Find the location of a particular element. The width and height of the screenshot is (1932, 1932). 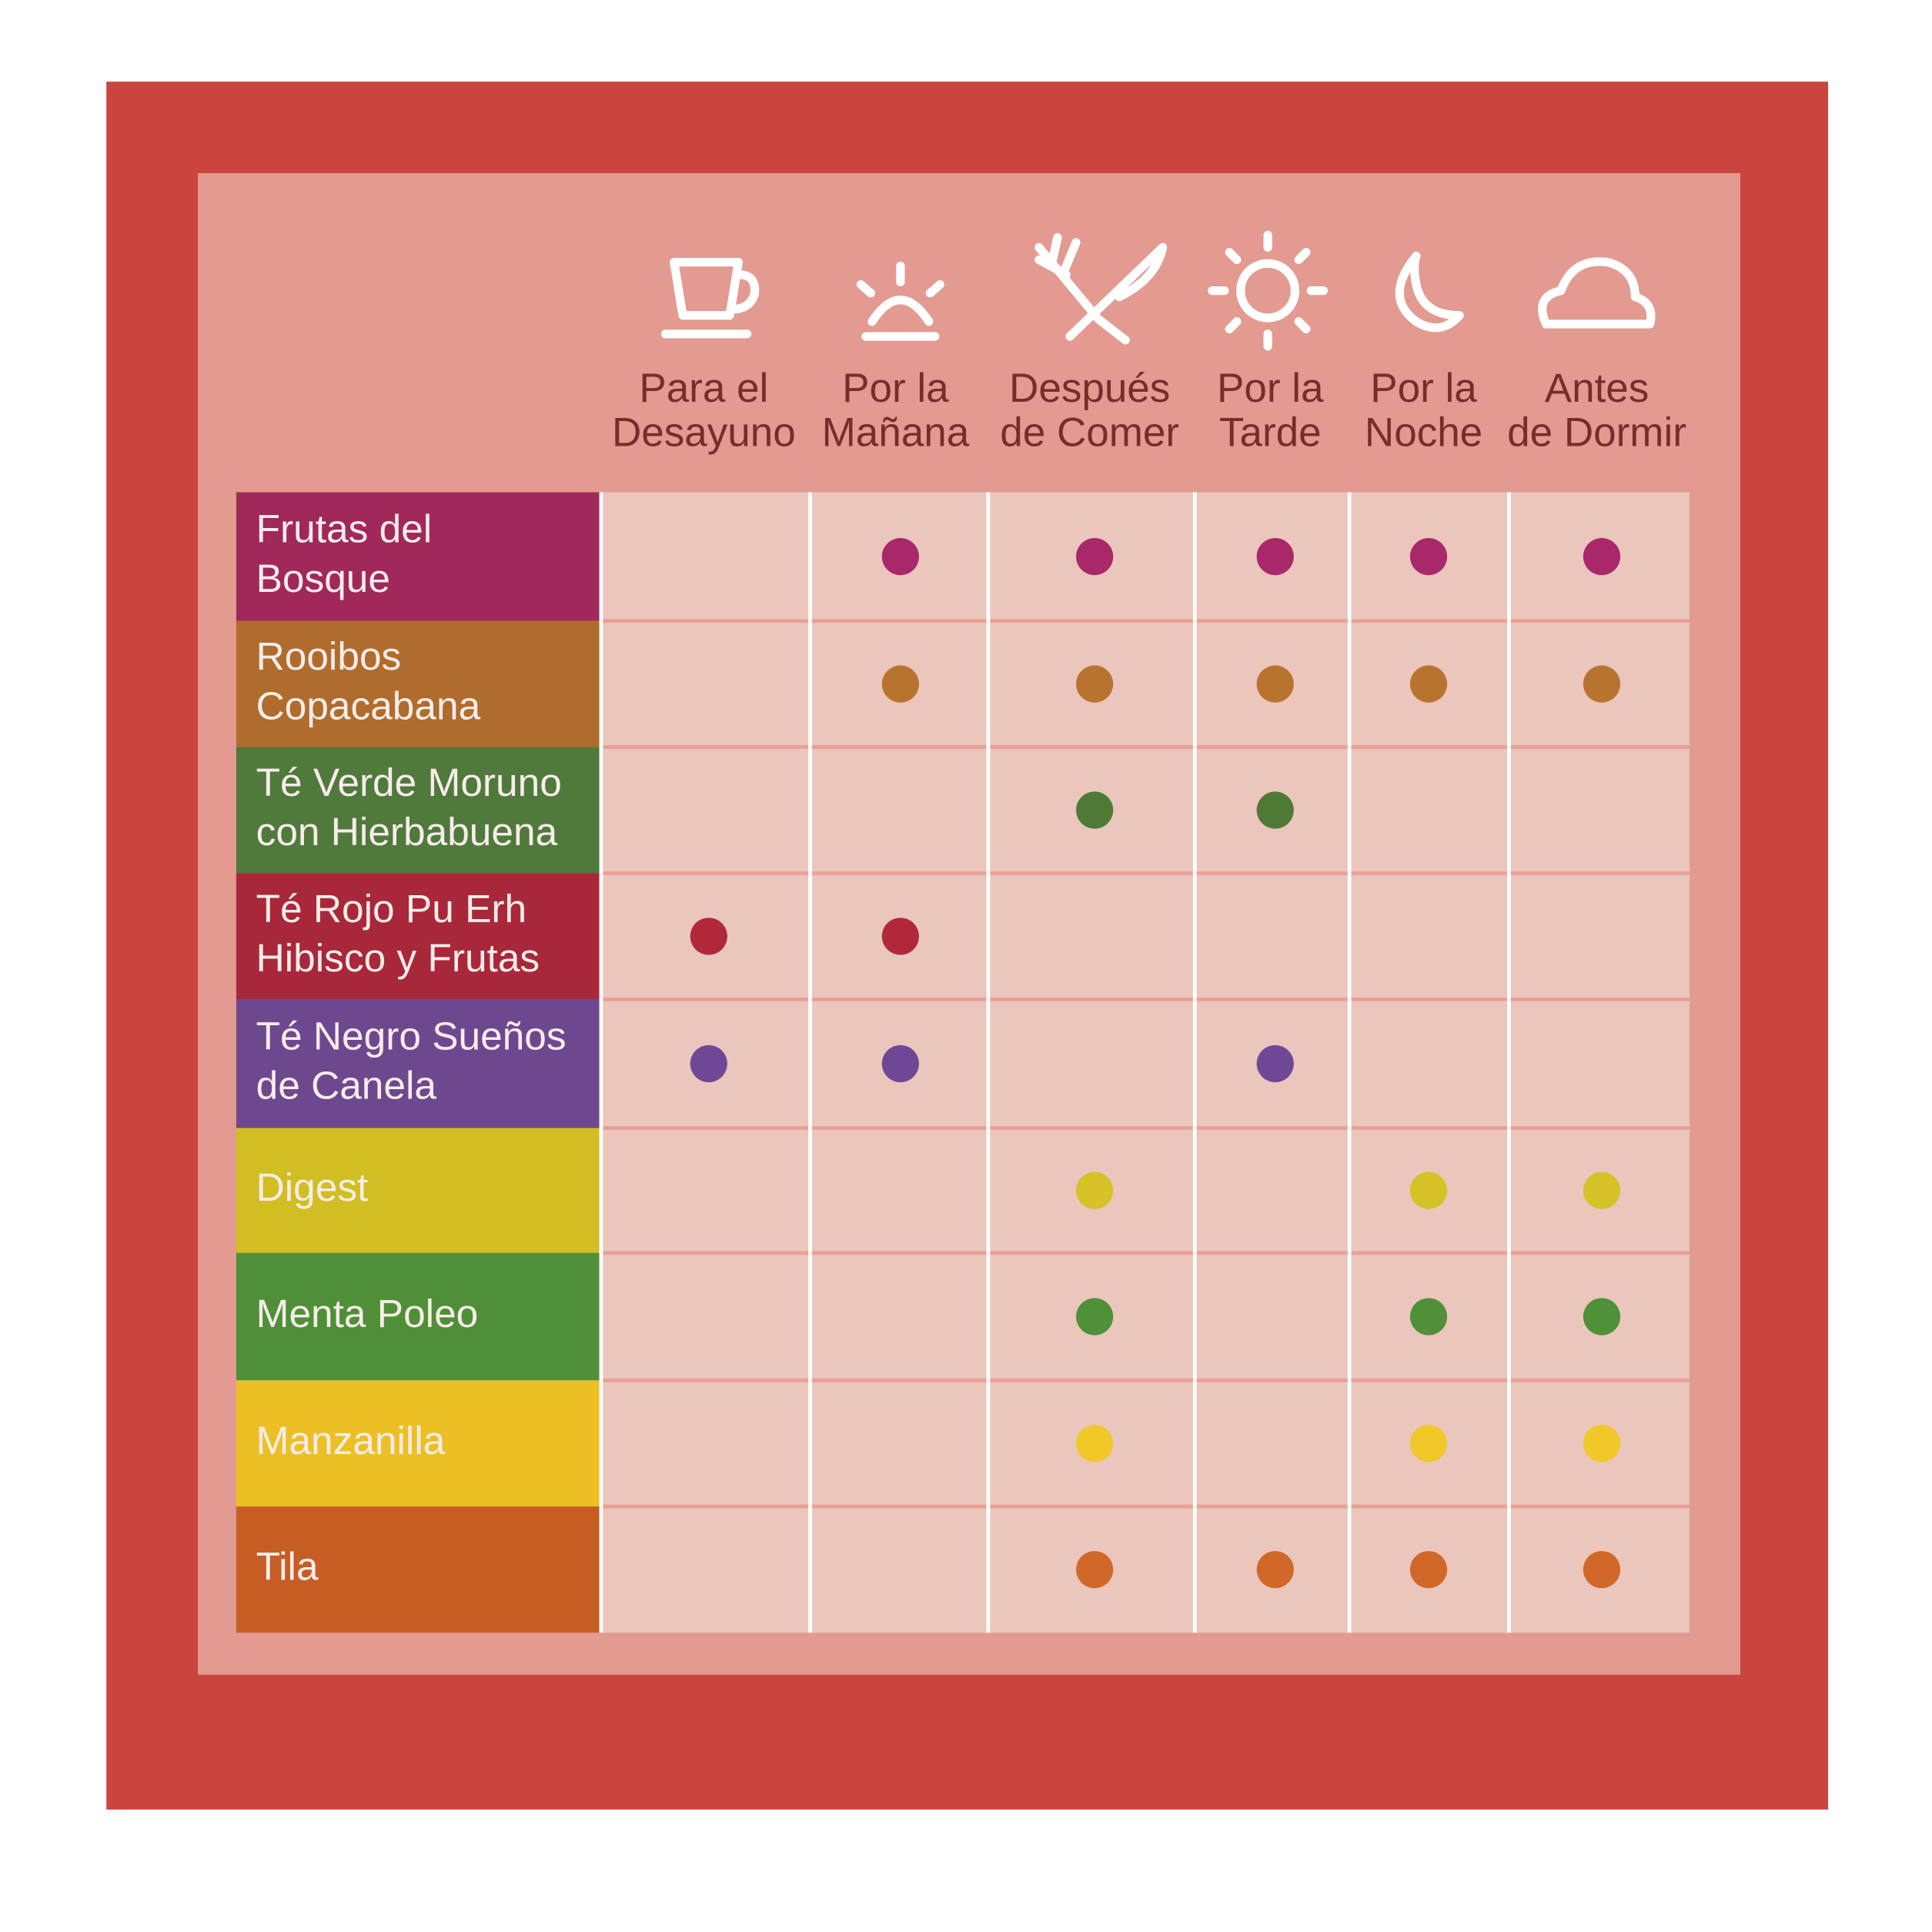

column-header: Mañana is located at coordinates (896, 433).